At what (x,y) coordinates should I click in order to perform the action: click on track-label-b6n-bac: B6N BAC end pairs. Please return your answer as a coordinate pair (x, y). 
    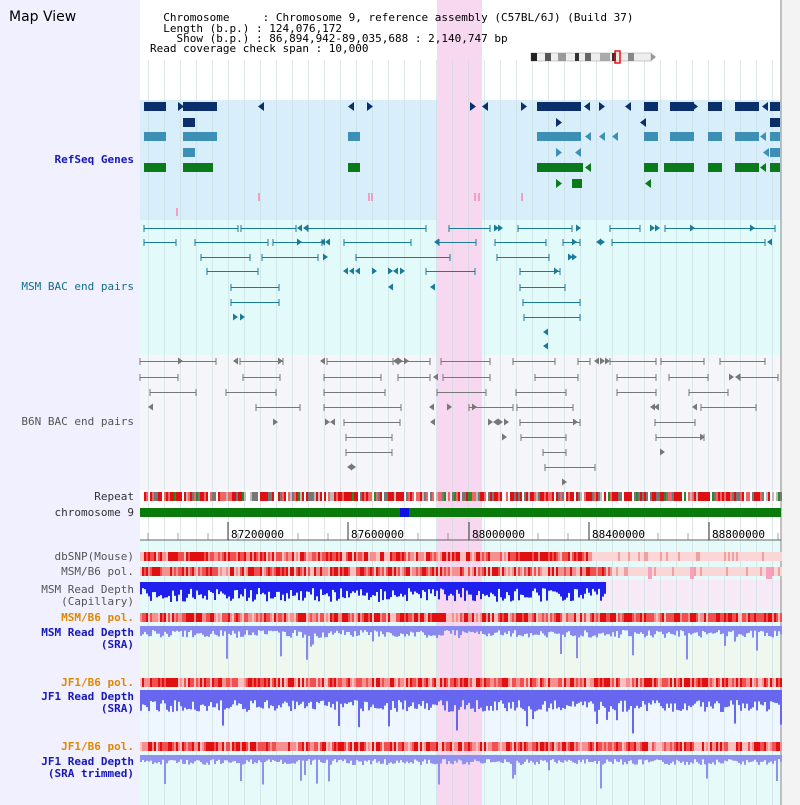
    Looking at the image, I should click on (77, 421).